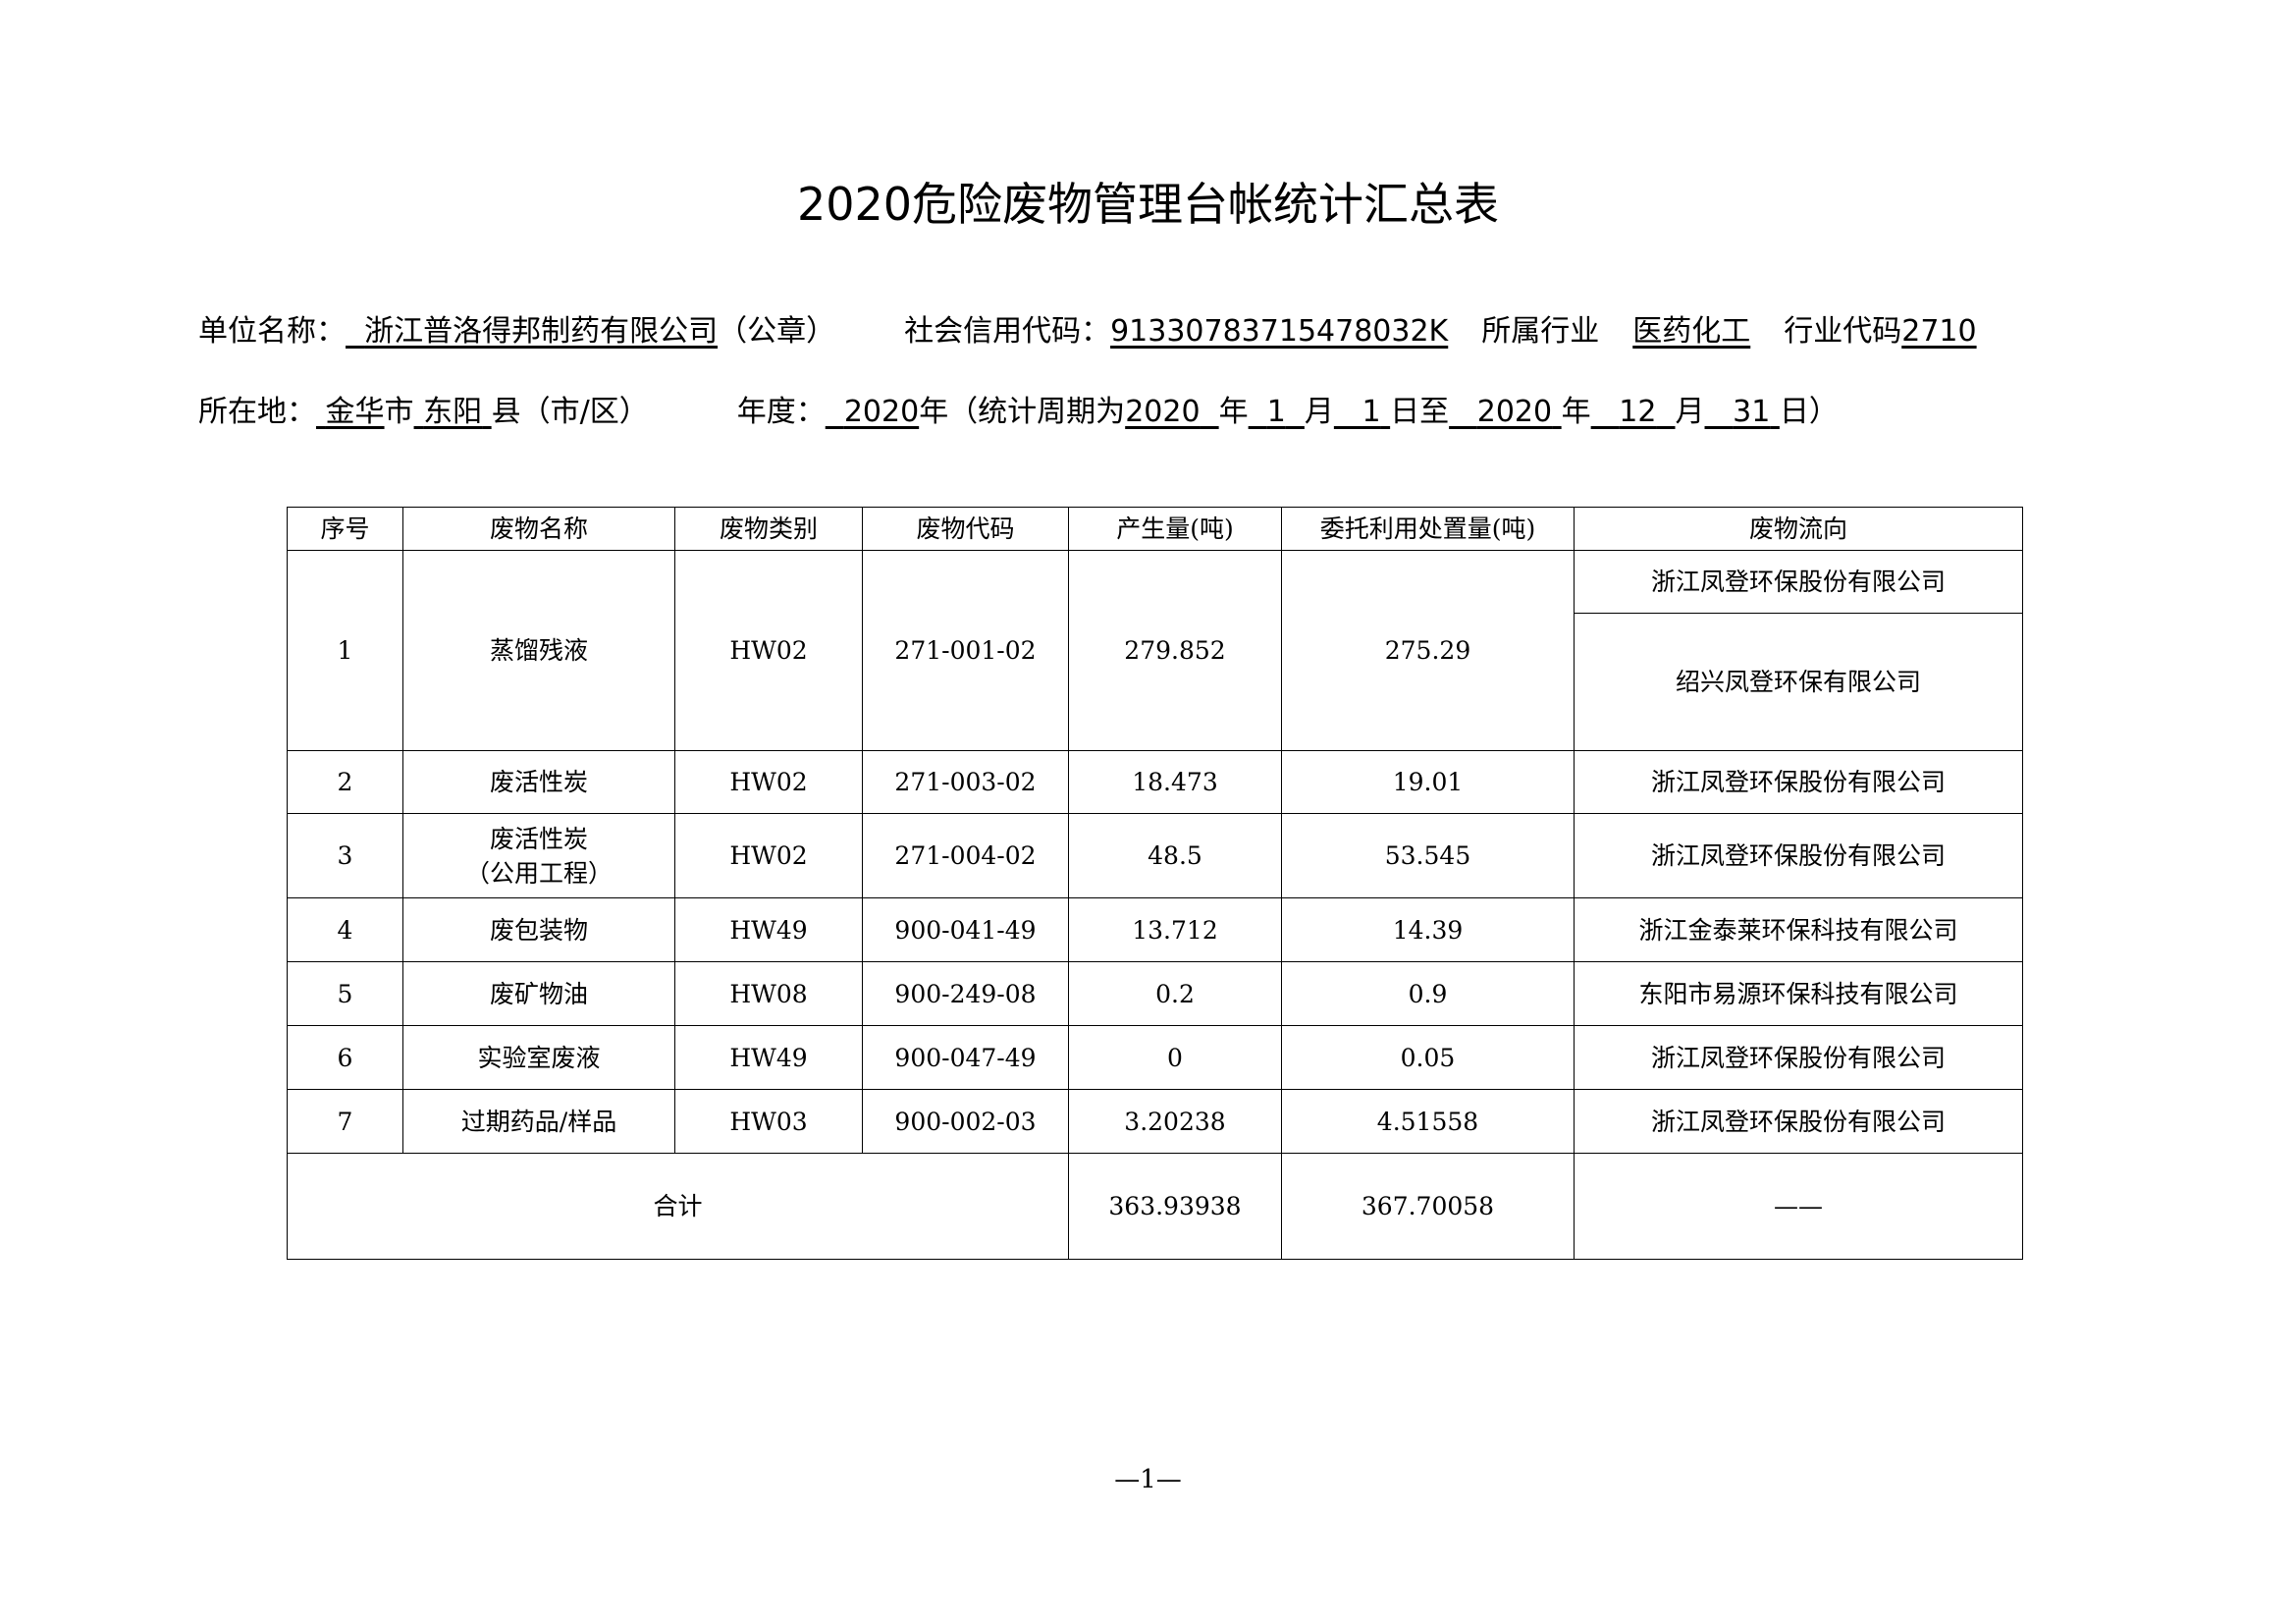  I want to click on industry-label: 所属行业, so click(1541, 331).